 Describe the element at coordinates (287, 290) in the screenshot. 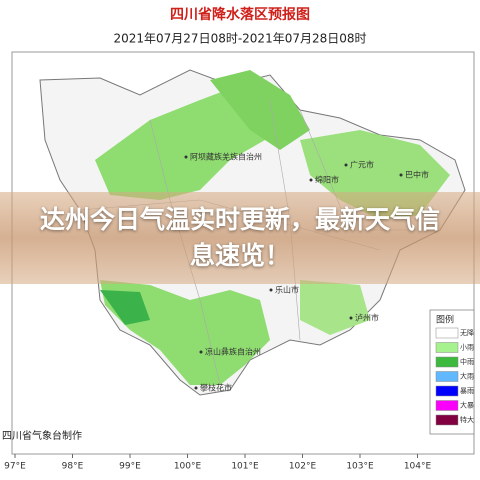

I see `place-label: 乐山市` at that location.